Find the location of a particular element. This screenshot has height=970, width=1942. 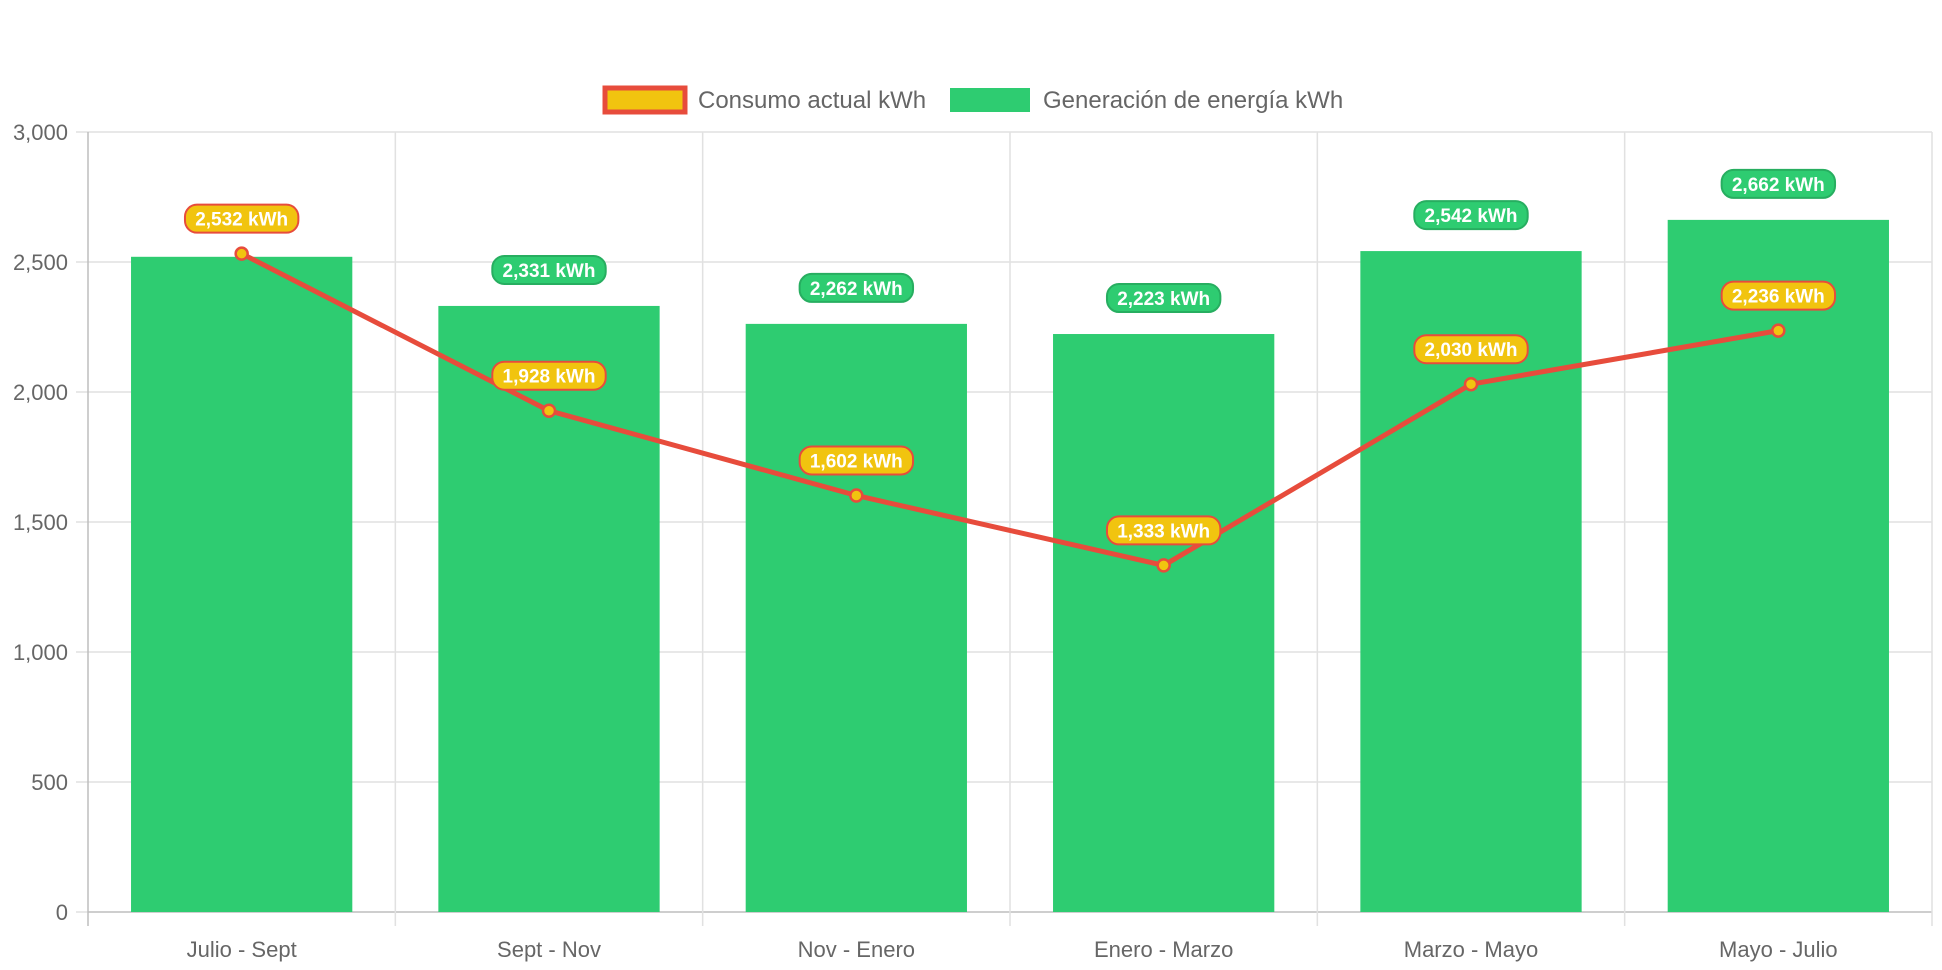

y-tick-label: 0 is located at coordinates (62, 912).